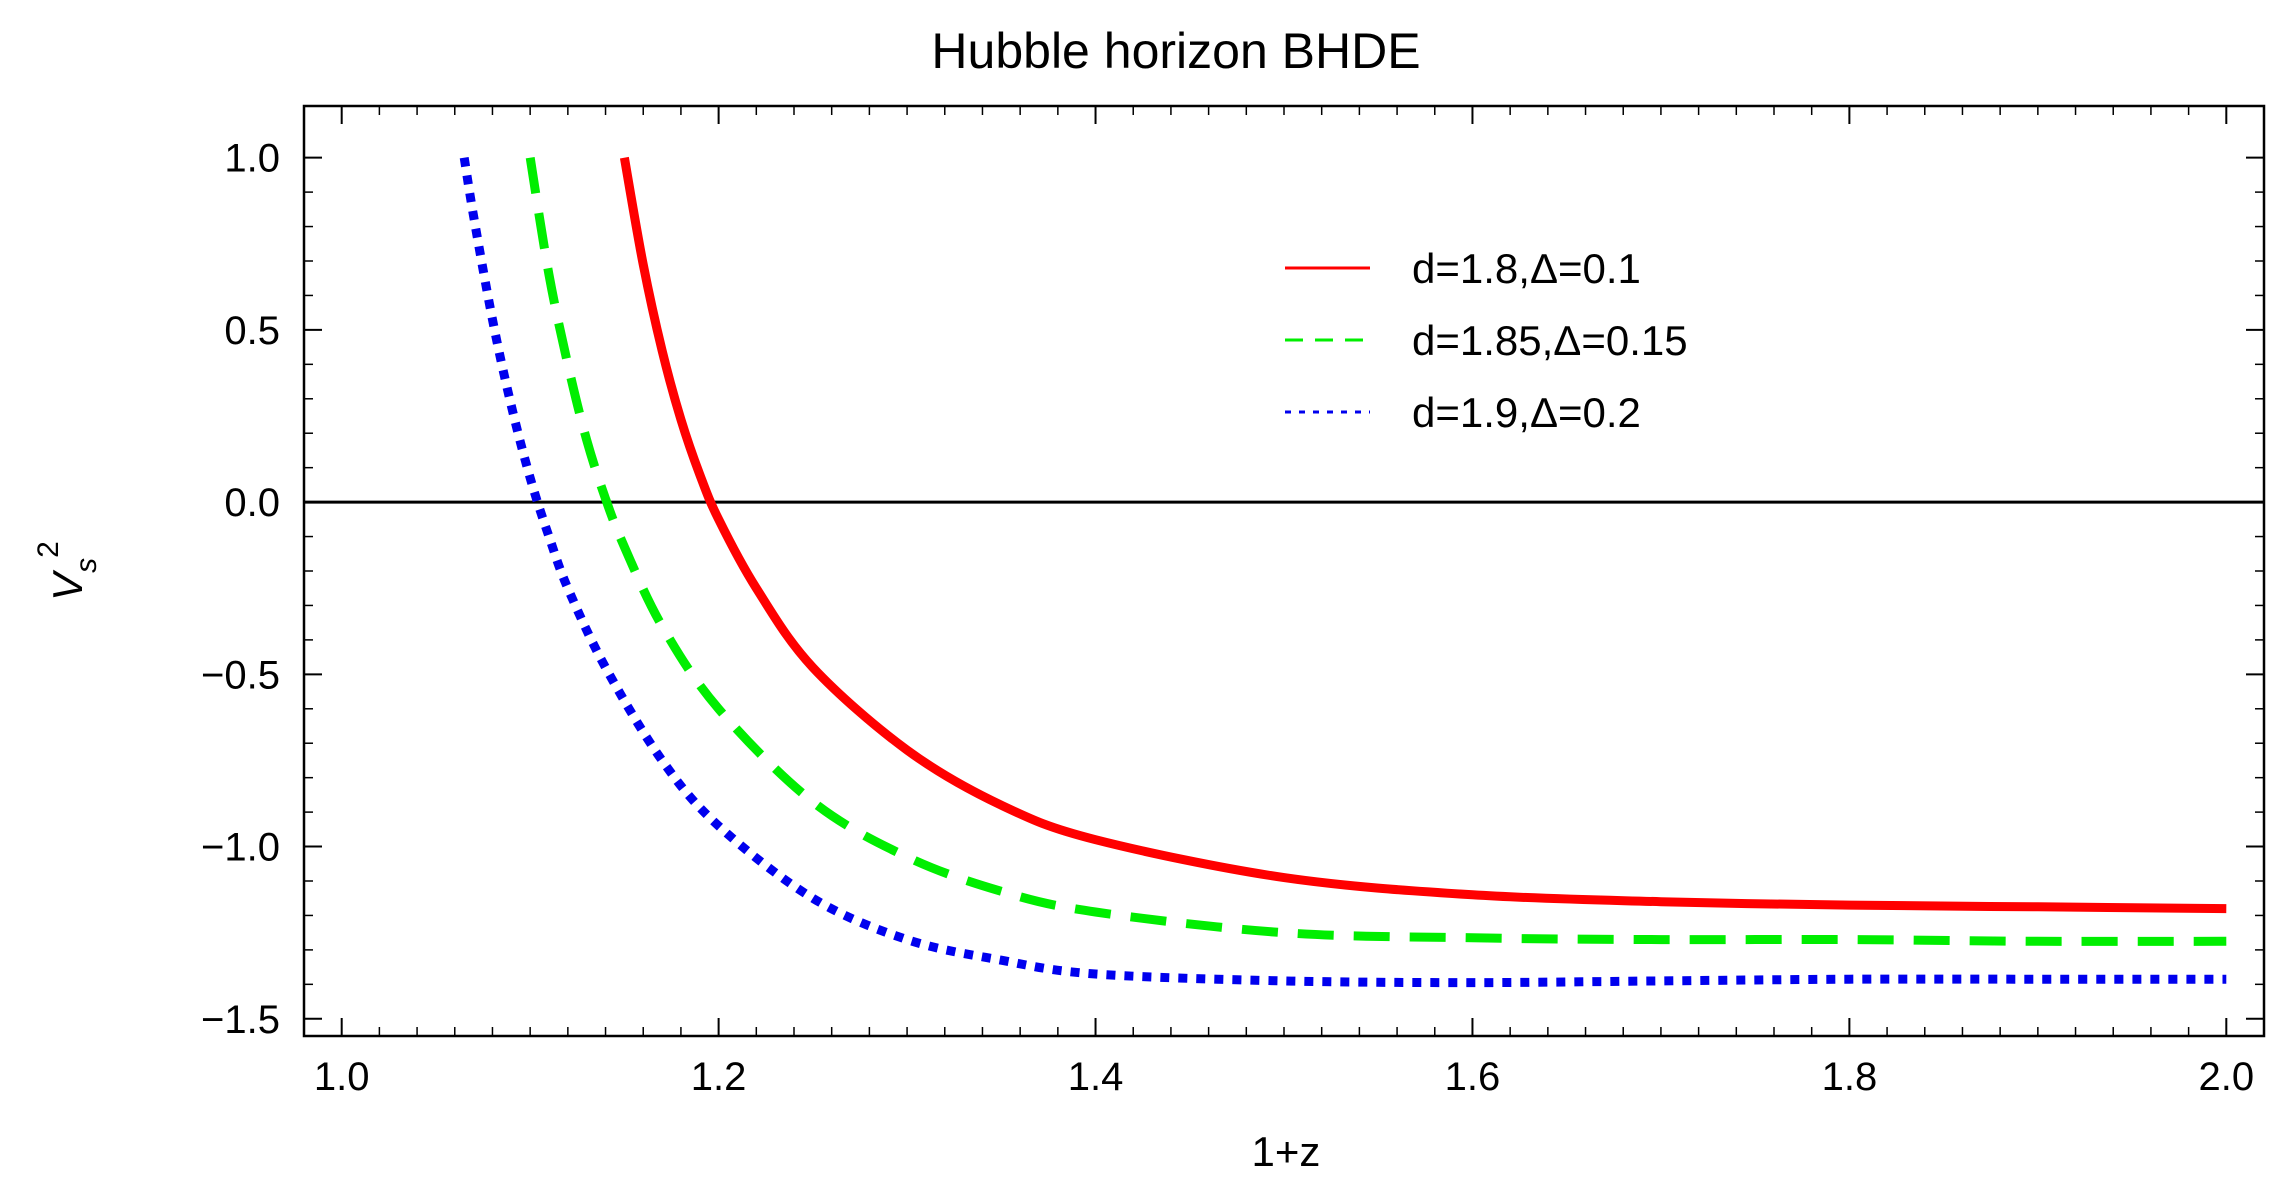 This screenshot has height=1200, width=2292. I want to click on y-axis-label: Vs2, so click(67, 571).